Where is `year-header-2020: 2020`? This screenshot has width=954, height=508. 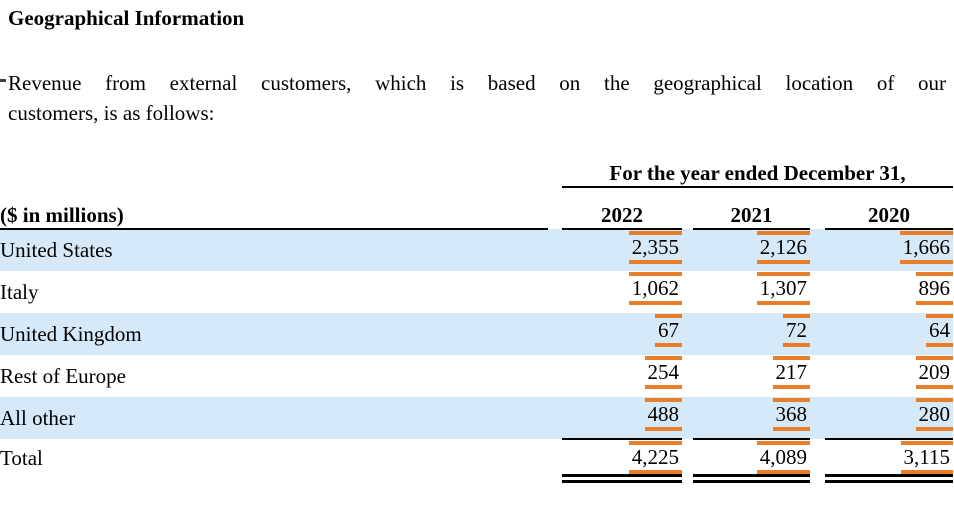 year-header-2020: 2020 is located at coordinates (889, 208).